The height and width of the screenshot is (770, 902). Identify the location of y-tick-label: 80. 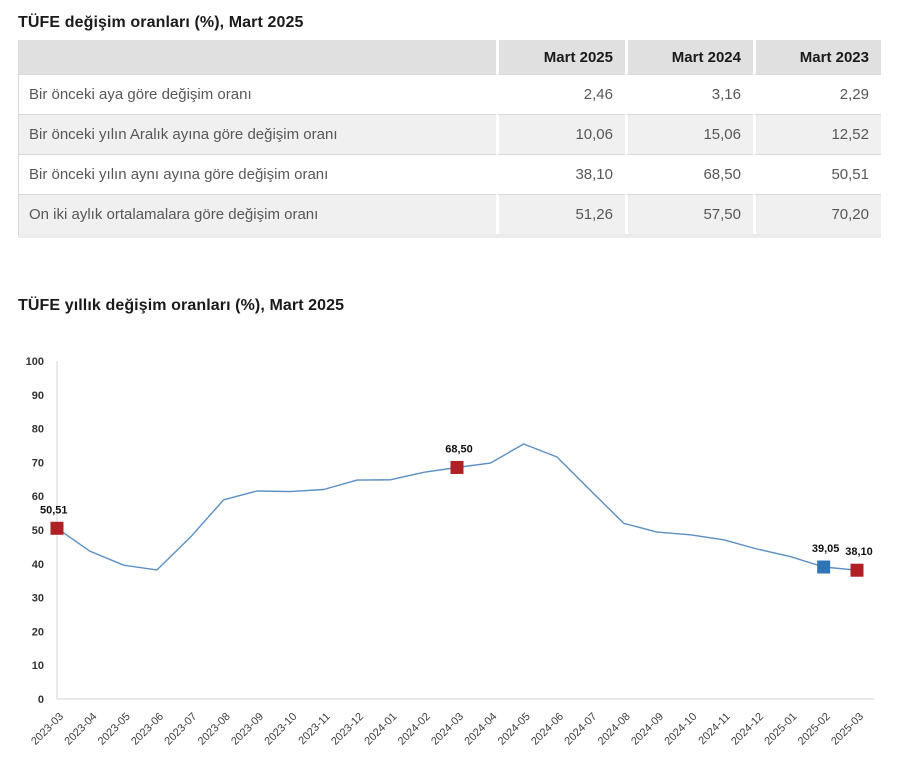
(38, 430).